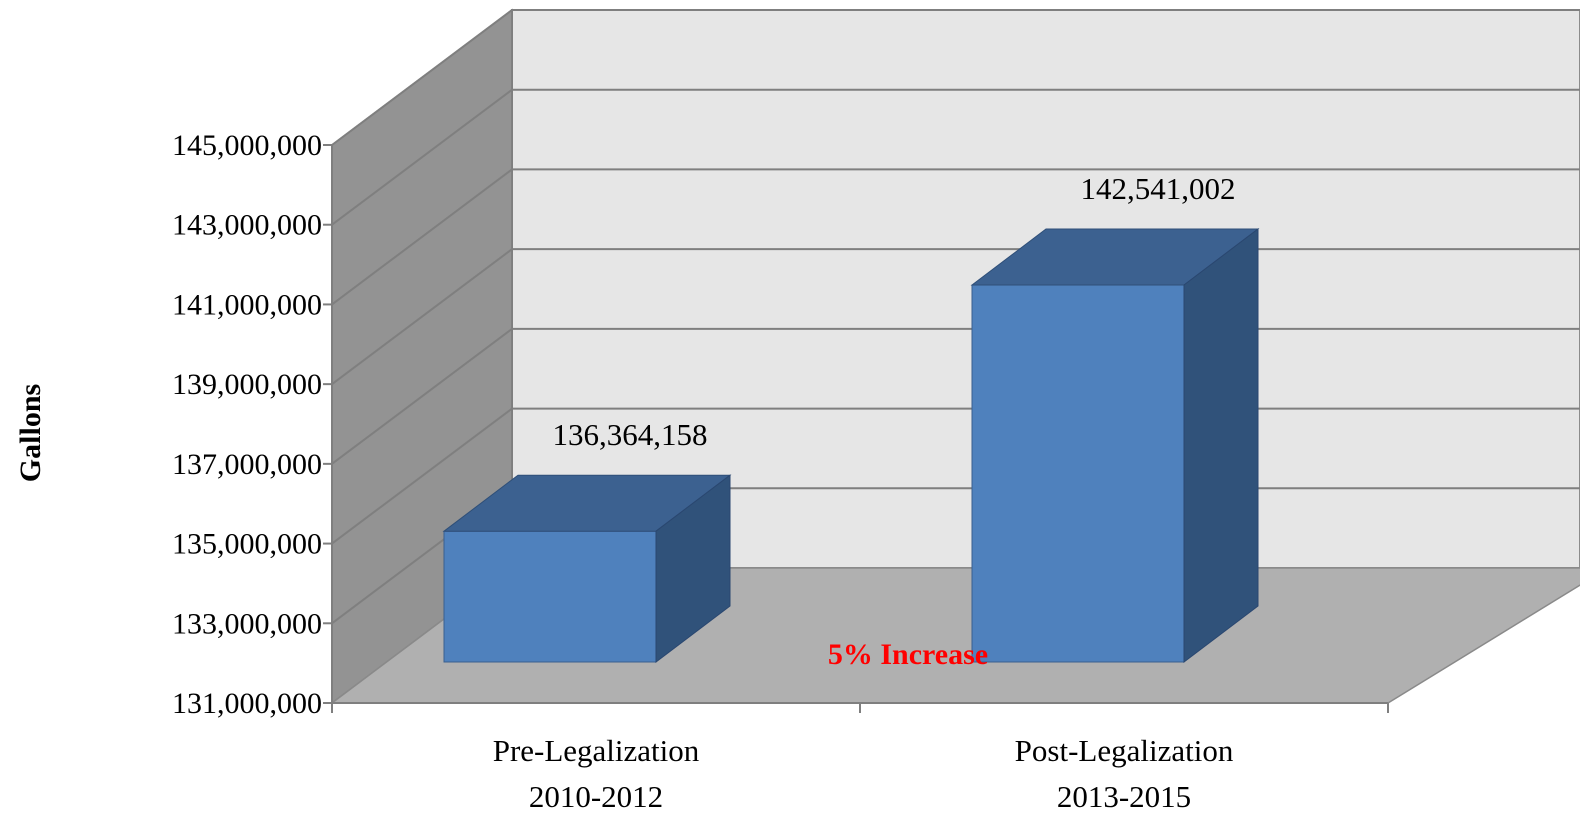 The width and height of the screenshot is (1580, 822). I want to click on y-tick-label: 143,000,000, so click(247, 225).